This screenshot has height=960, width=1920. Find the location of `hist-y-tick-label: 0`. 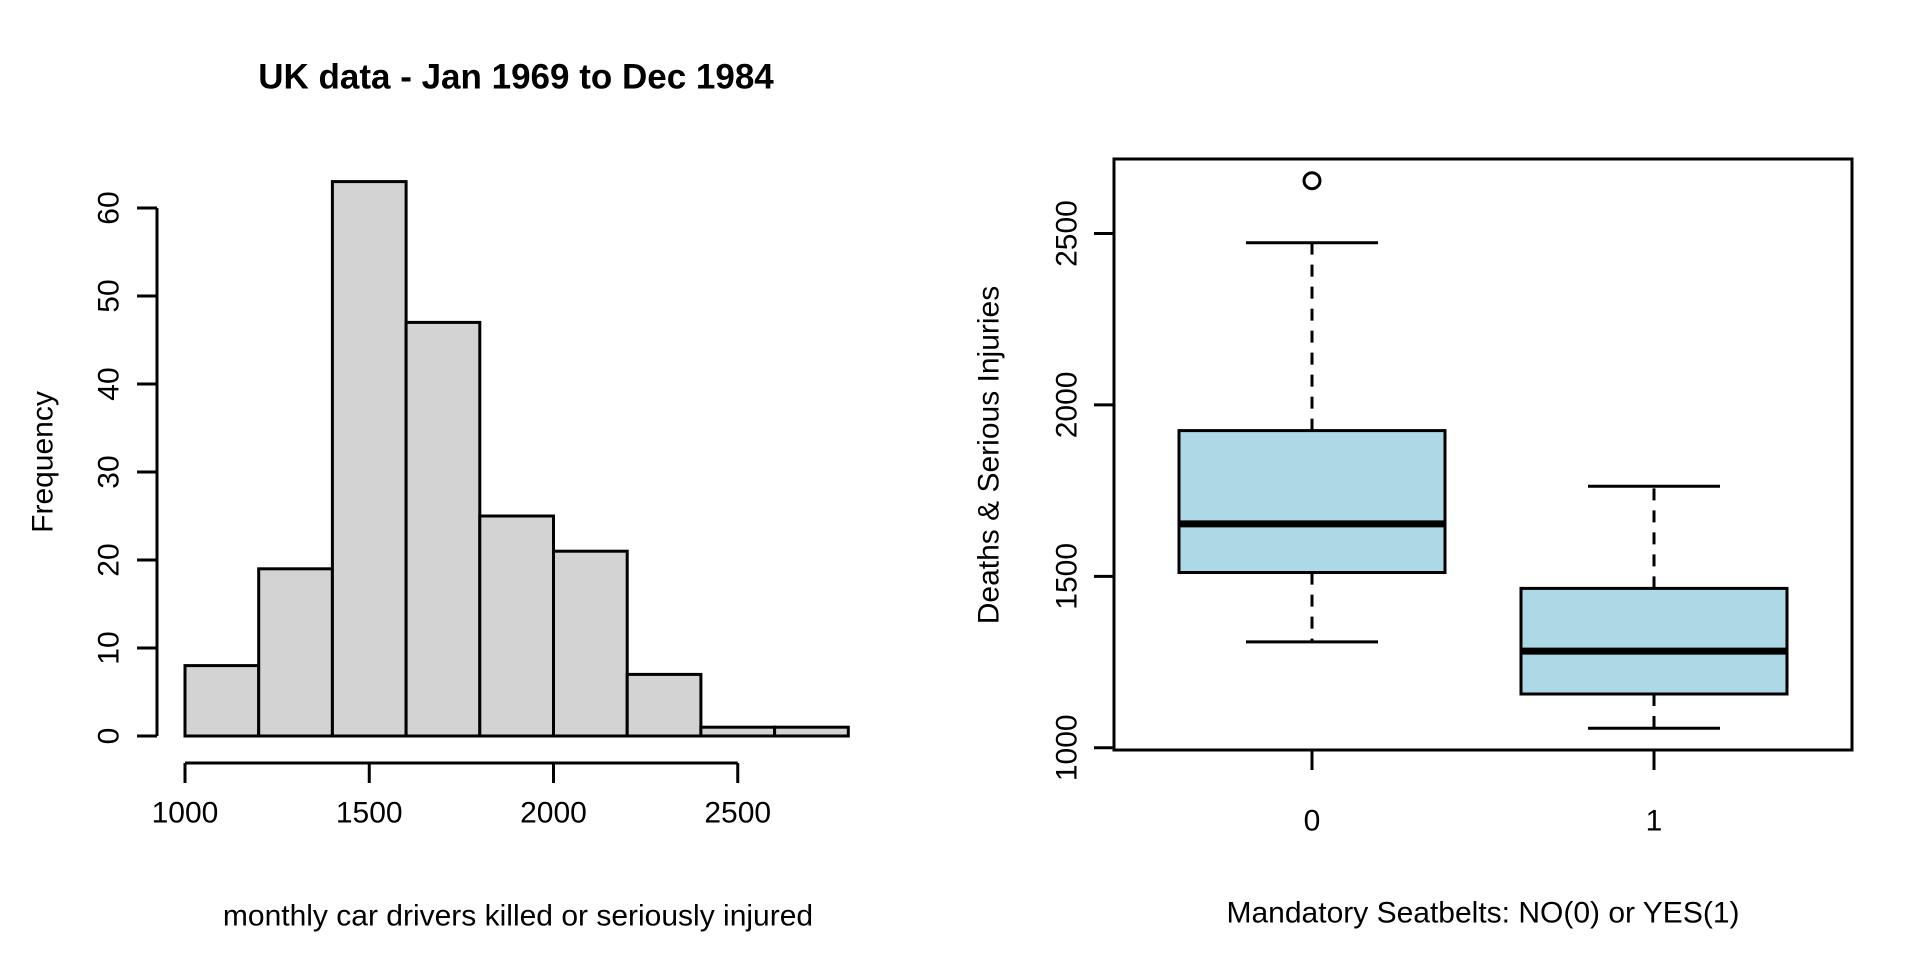

hist-y-tick-label: 0 is located at coordinates (109, 736).